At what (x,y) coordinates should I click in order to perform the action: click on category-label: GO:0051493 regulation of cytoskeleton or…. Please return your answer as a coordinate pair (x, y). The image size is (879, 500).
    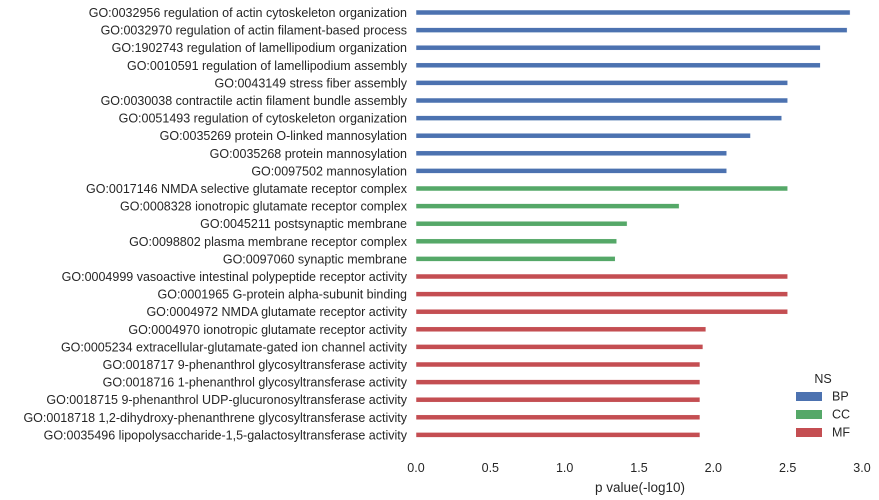
    Looking at the image, I should click on (263, 119).